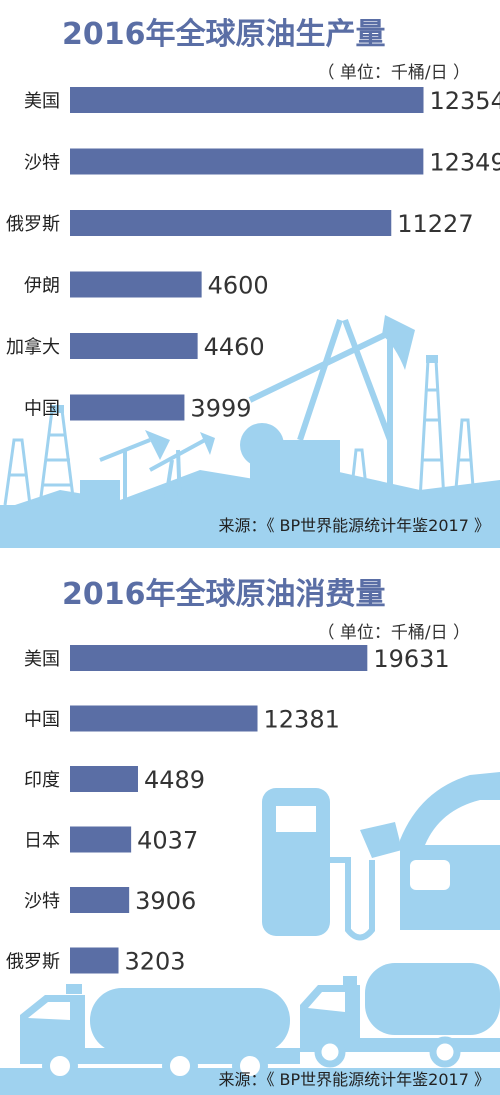 This screenshot has height=1095, width=500. I want to click on category-label: 加拿大, so click(33, 347).